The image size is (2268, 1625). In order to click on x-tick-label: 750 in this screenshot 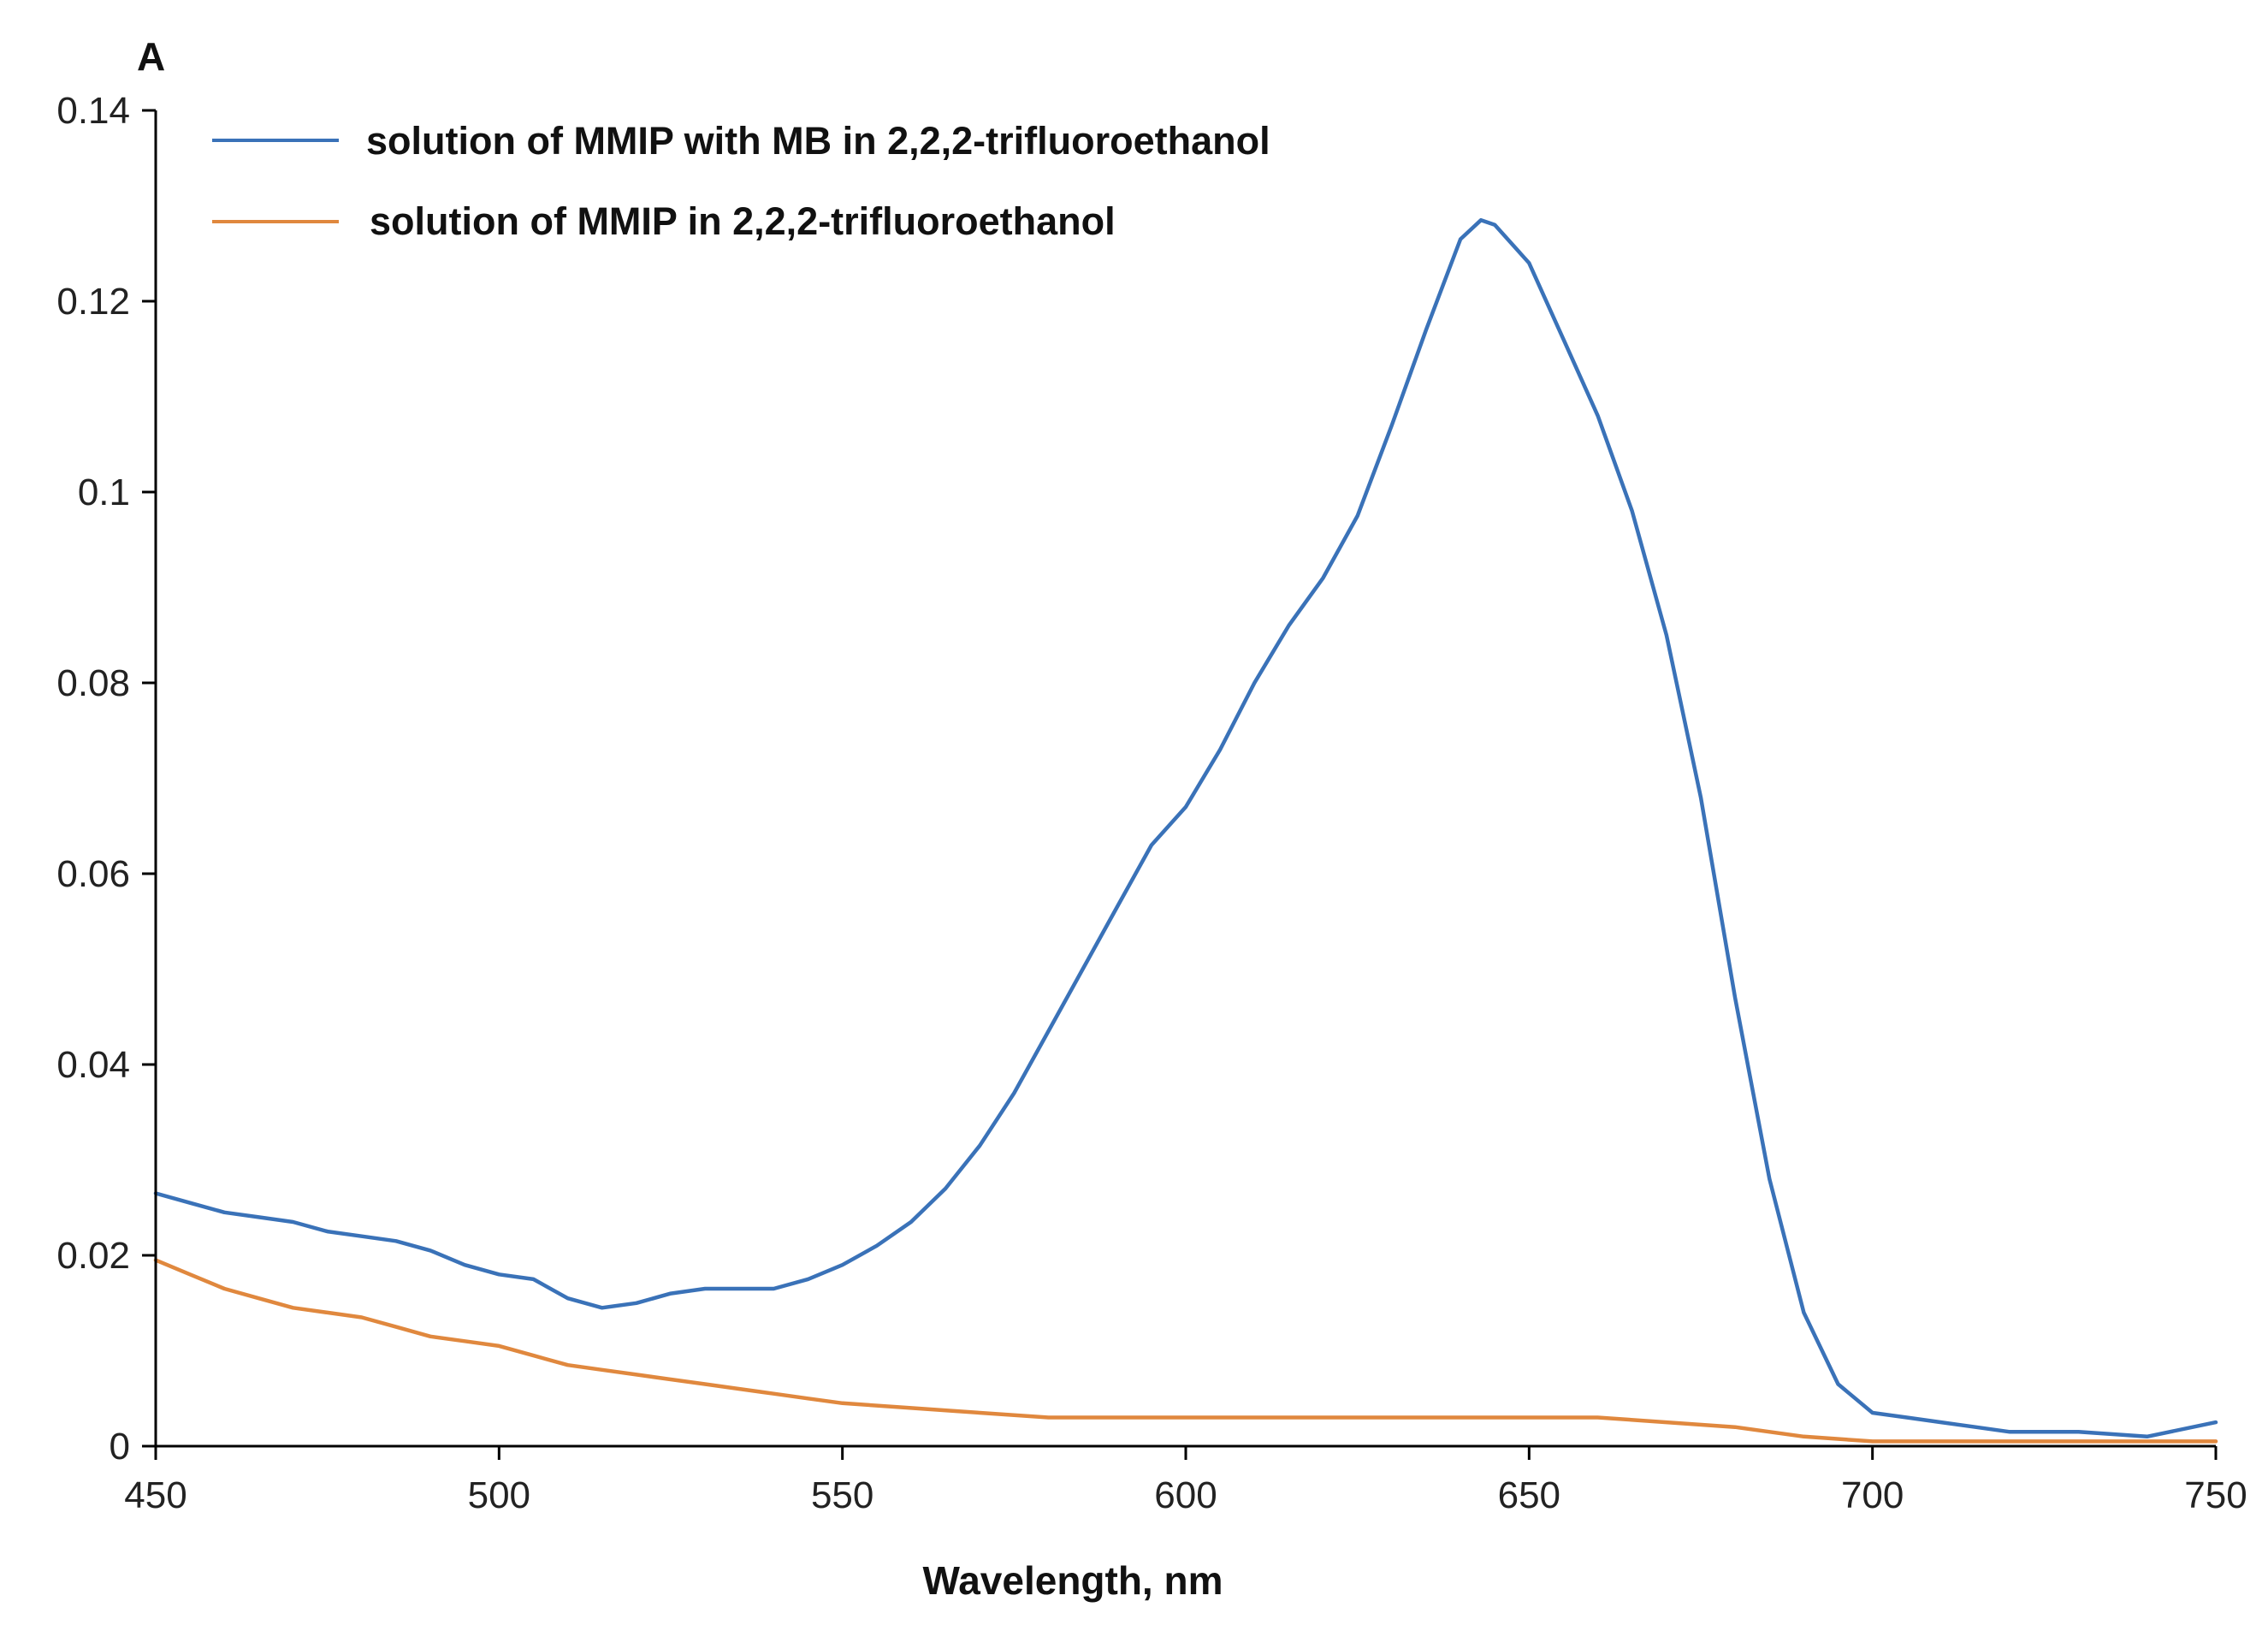, I will do `click(2215, 1495)`.